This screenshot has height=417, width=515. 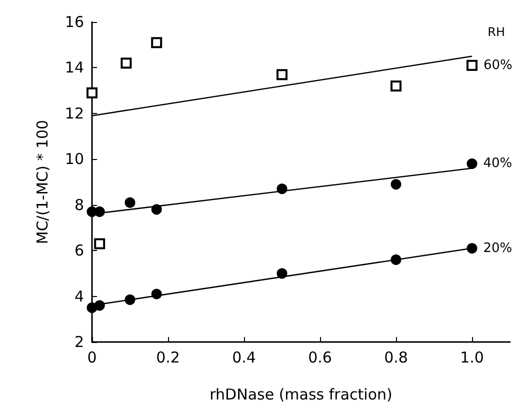 What do you see at coordinates (79, 342) in the screenshot?
I see `y-tick-label: 2` at bounding box center [79, 342].